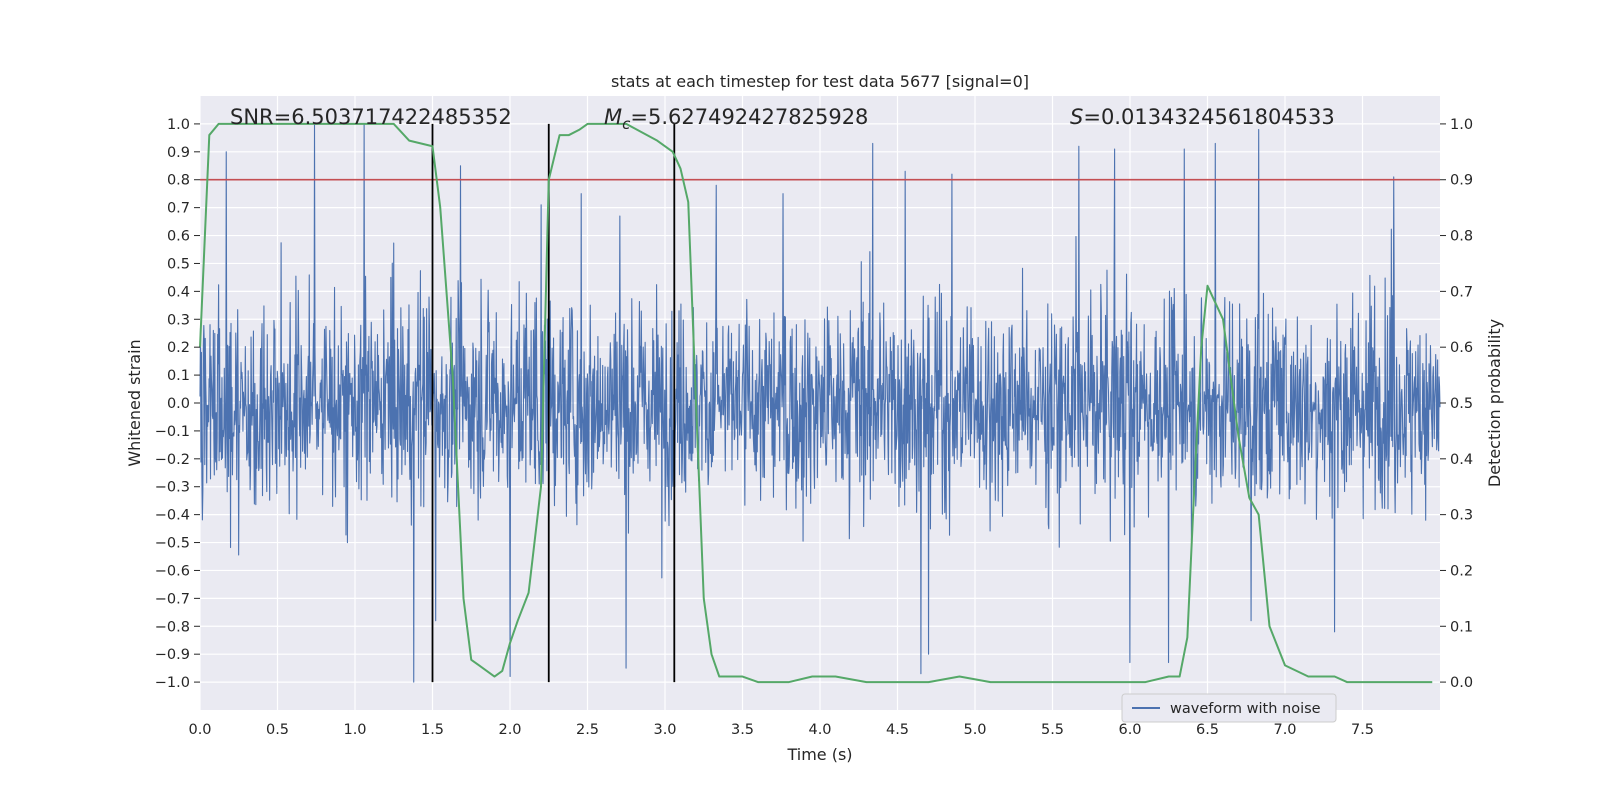 The image size is (1600, 800). Describe the element at coordinates (664, 730) in the screenshot. I see `x-tick-label: 3.0` at that location.